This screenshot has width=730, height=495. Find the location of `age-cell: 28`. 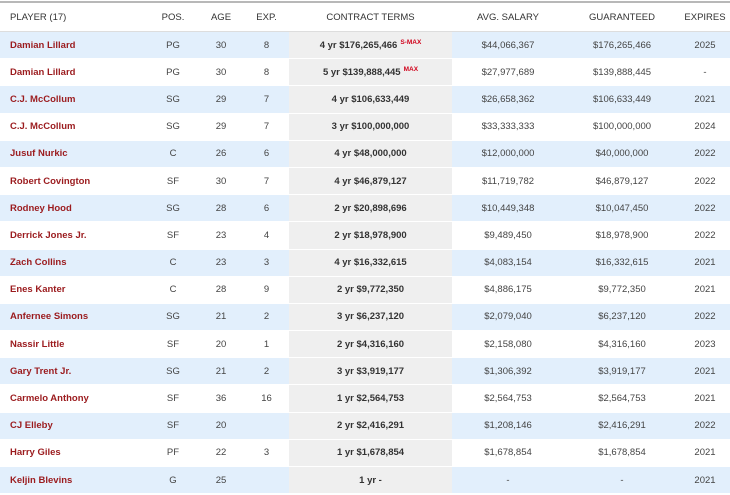

age-cell: 28 is located at coordinates (221, 208).